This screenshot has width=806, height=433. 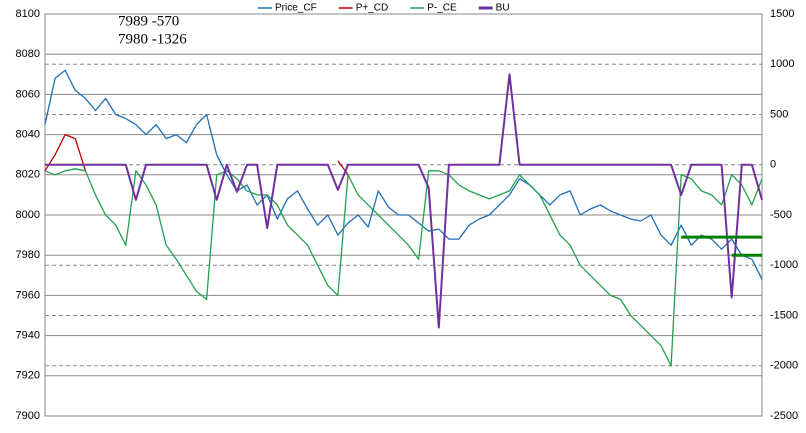 What do you see at coordinates (28, 14) in the screenshot?
I see `y-tick-label: 8100` at bounding box center [28, 14].